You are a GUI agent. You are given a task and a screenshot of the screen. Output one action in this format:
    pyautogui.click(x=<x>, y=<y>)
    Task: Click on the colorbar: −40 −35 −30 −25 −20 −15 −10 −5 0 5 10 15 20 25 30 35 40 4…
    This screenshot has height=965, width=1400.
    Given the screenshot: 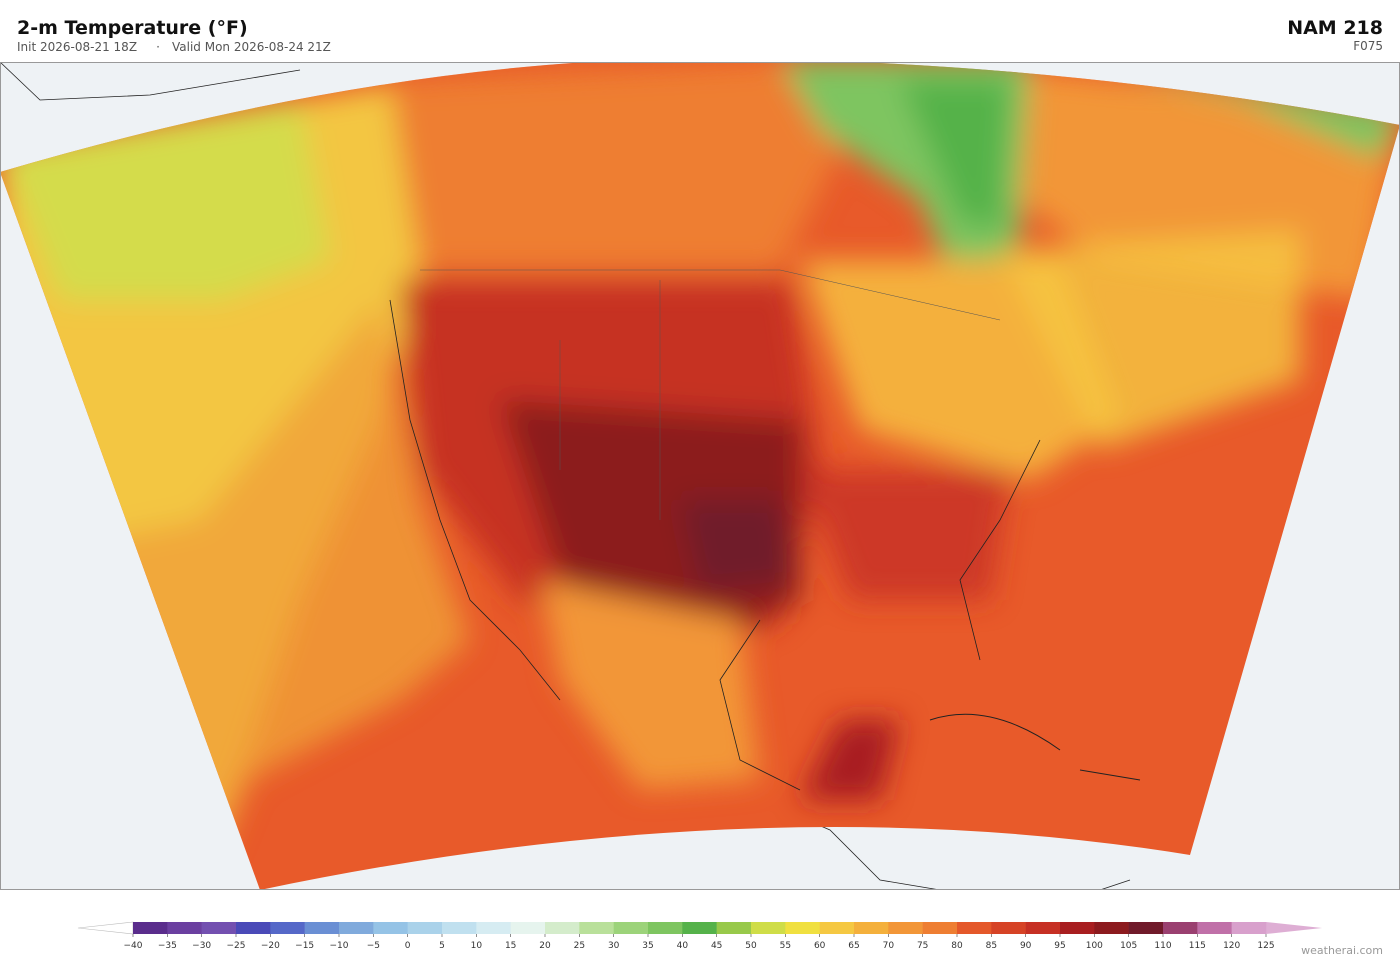 What is the action you would take?
    pyautogui.click(x=699, y=936)
    